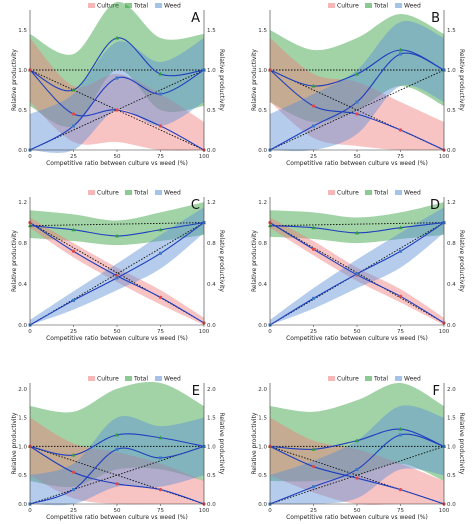 Image resolution: width=474 pixels, height=524 pixels. What do you see at coordinates (196, 391) in the screenshot?
I see `panel-label: E` at bounding box center [196, 391].